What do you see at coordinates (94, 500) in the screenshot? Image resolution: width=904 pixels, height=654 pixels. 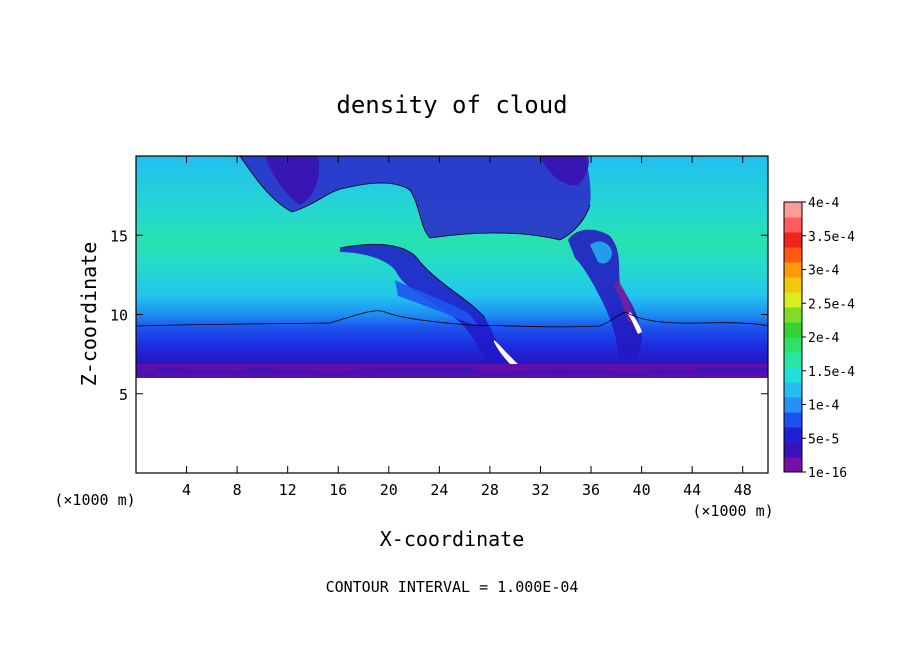 I see `x-unit-left: (×1000 m)` at bounding box center [94, 500].